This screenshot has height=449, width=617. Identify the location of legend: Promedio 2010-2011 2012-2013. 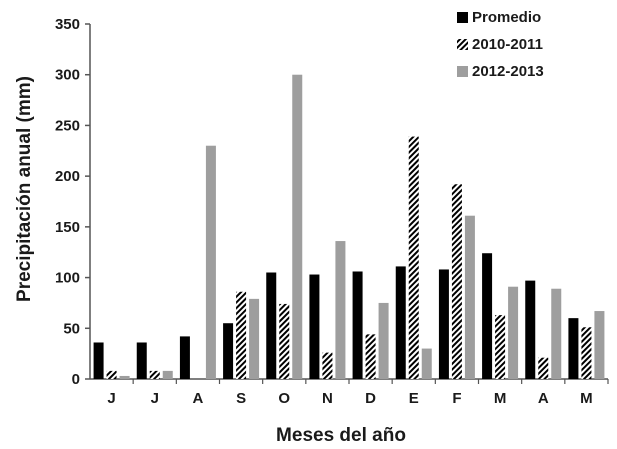
(500, 44).